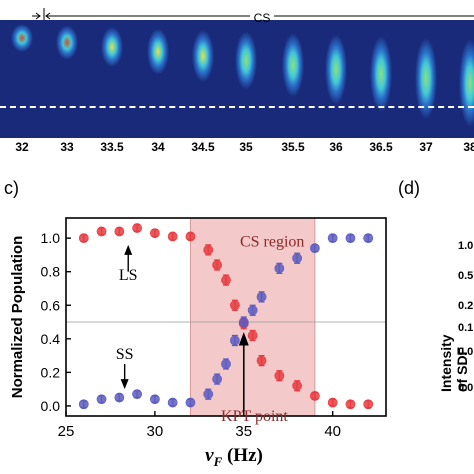 The height and width of the screenshot is (474, 474). What do you see at coordinates (381, 147) in the screenshot?
I see `strip-tick-label: 36.5` at bounding box center [381, 147].